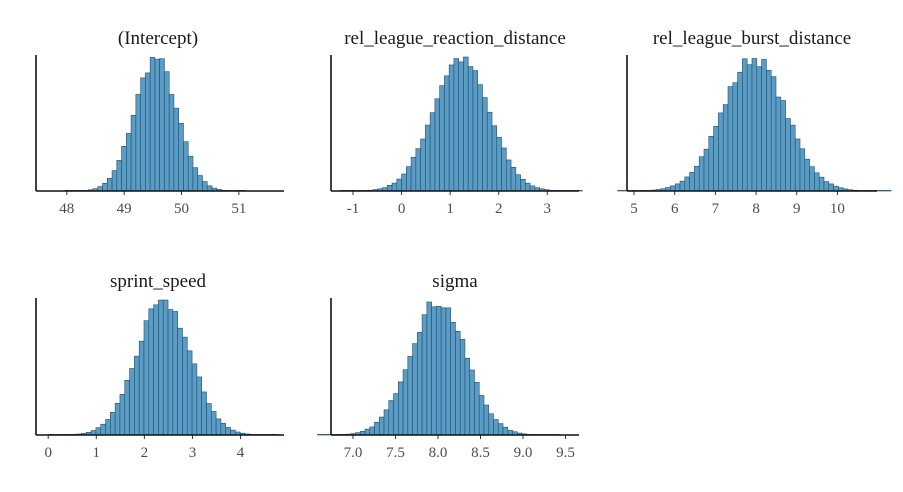 This screenshot has height=492, width=903. What do you see at coordinates (455, 38) in the screenshot?
I see `panel-title-rel-league-reaction-distance: rel_league_reaction_distance` at bounding box center [455, 38].